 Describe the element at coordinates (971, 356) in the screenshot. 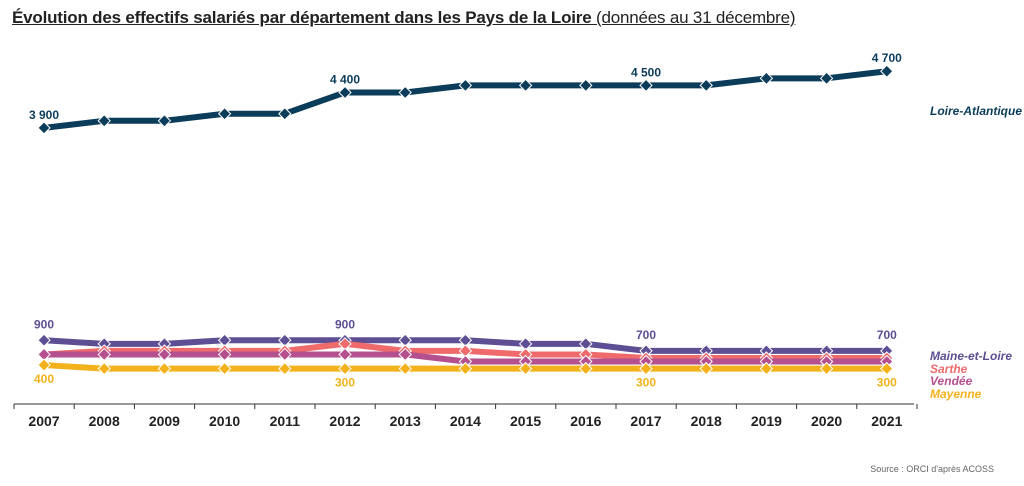

I see `legend-label: Maine-et-Loire` at that location.